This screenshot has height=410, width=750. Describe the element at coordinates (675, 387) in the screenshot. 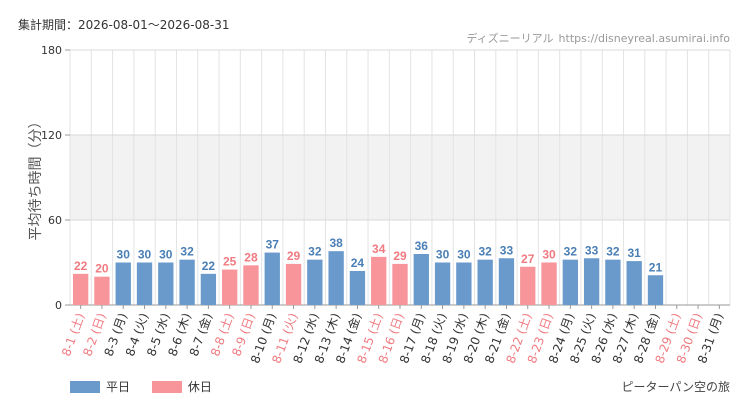

I see `ride-name: ピーターパン空の旅` at that location.